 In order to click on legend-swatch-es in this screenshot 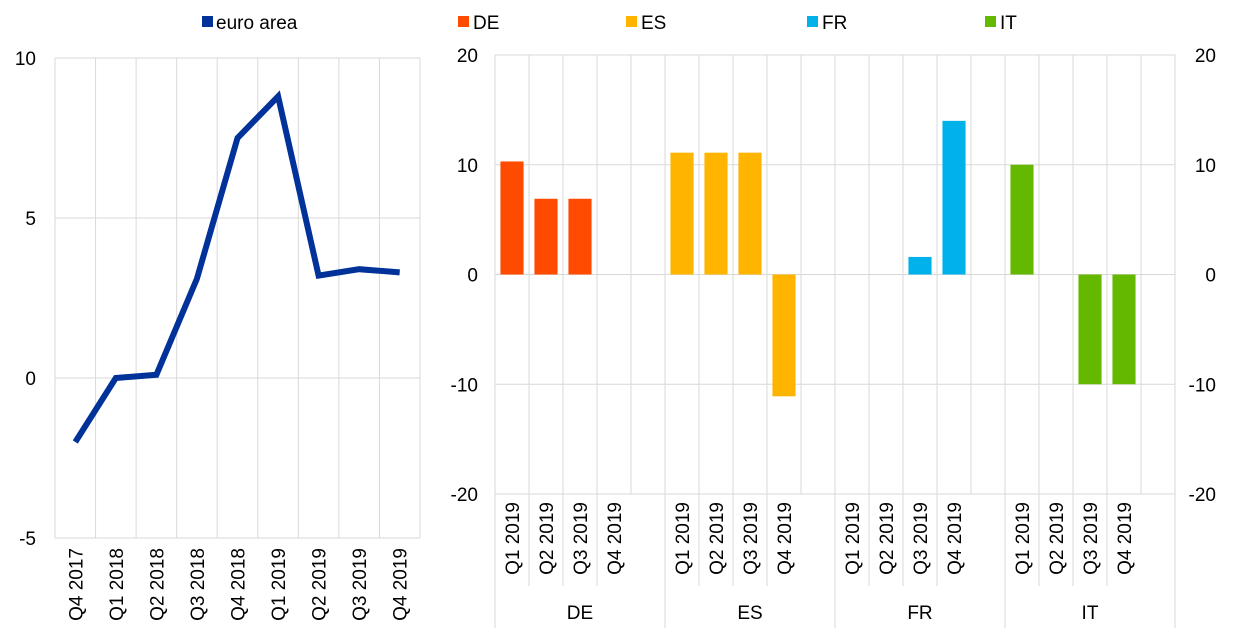, I will do `click(631, 21)`.